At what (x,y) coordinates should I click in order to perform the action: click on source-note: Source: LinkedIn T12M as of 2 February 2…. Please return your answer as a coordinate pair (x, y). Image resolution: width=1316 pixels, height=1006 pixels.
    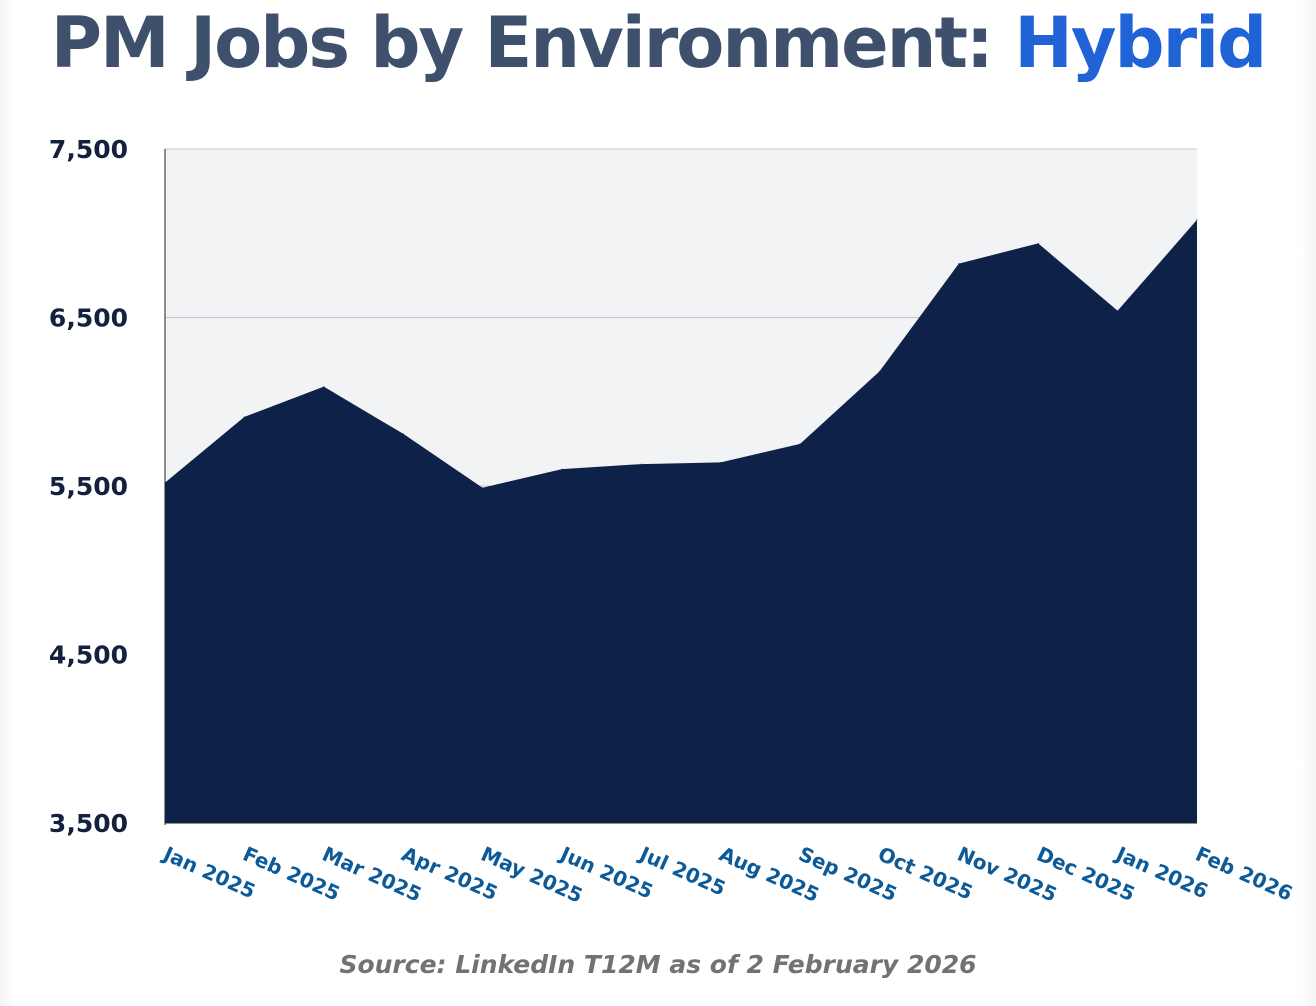
    Looking at the image, I should click on (658, 964).